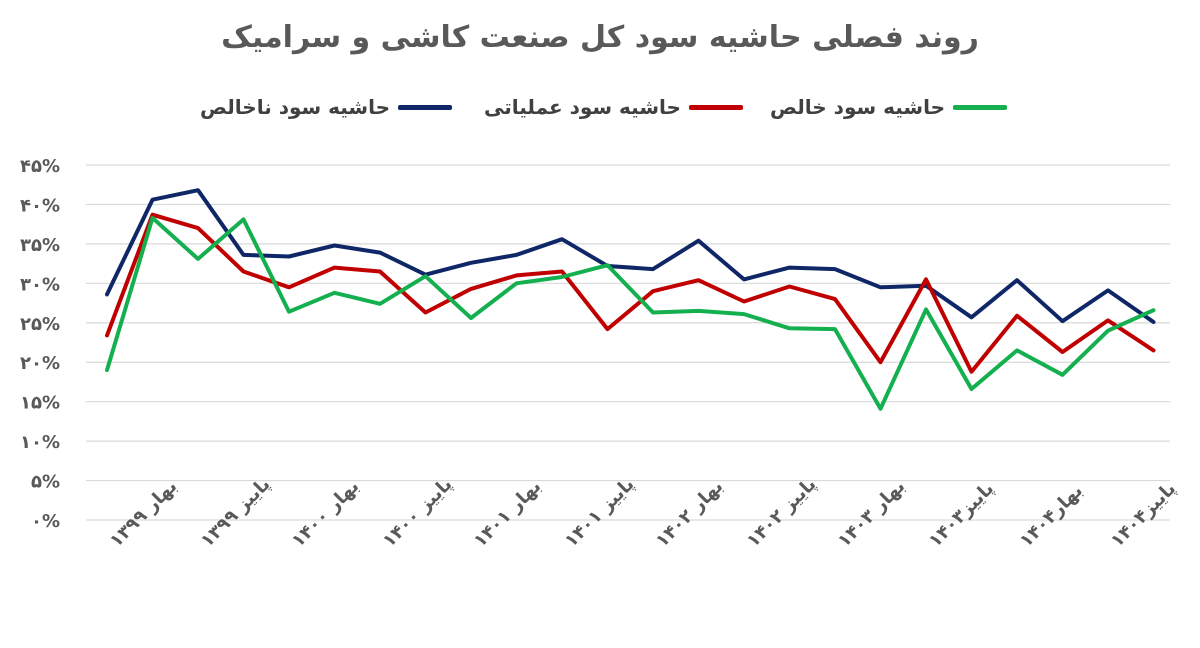 Image resolution: width=1200 pixels, height=648 pixels. I want to click on y-tick-label: ۵%, so click(45, 482).